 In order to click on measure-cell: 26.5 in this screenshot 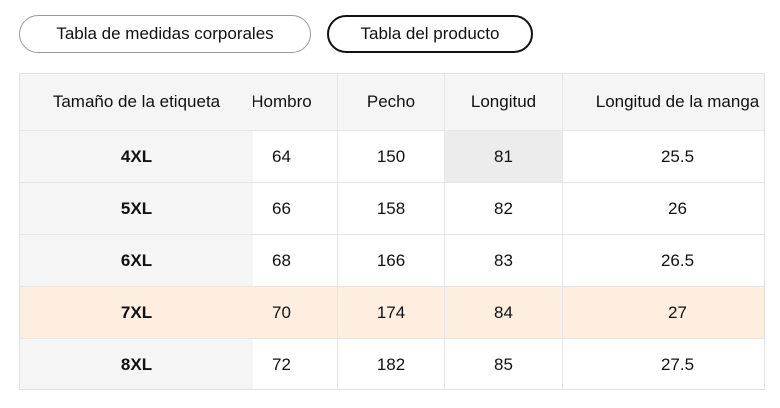, I will do `click(663, 261)`.